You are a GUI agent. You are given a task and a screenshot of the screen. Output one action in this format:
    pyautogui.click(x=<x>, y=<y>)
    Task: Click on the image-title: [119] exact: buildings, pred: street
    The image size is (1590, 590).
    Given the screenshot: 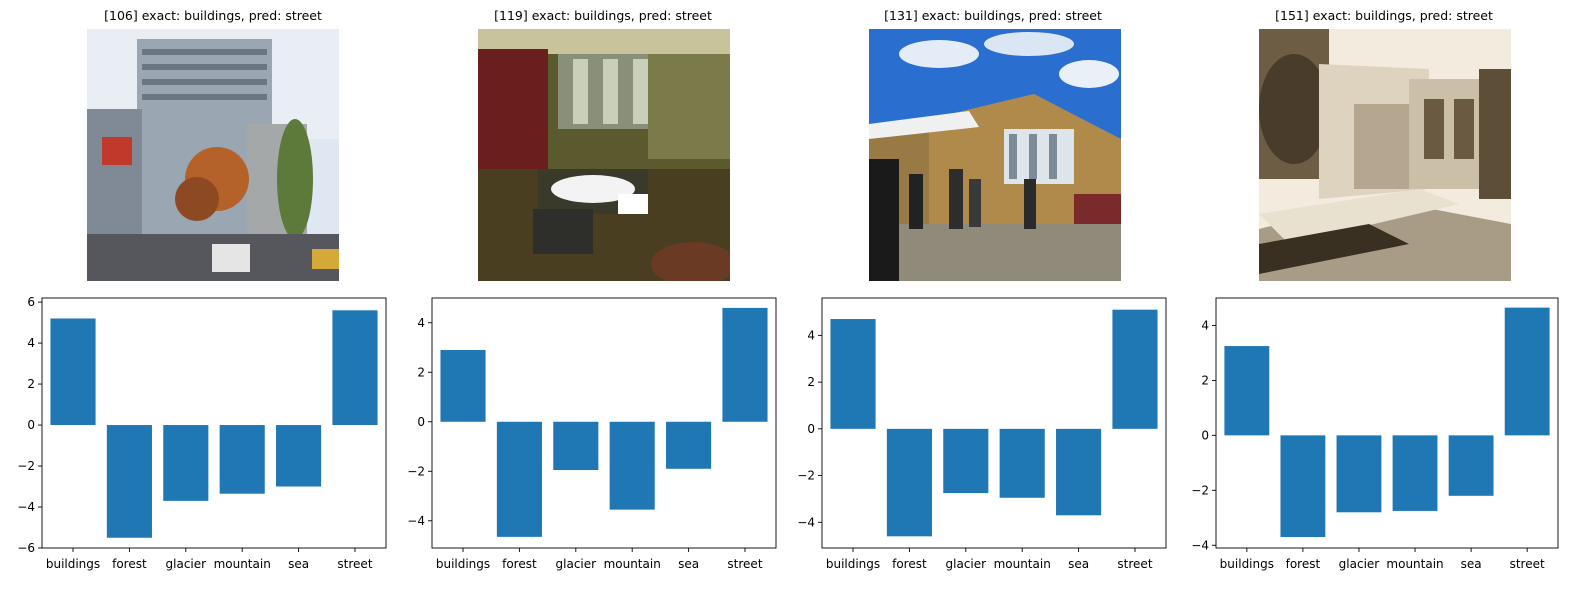 What is the action you would take?
    pyautogui.click(x=603, y=15)
    